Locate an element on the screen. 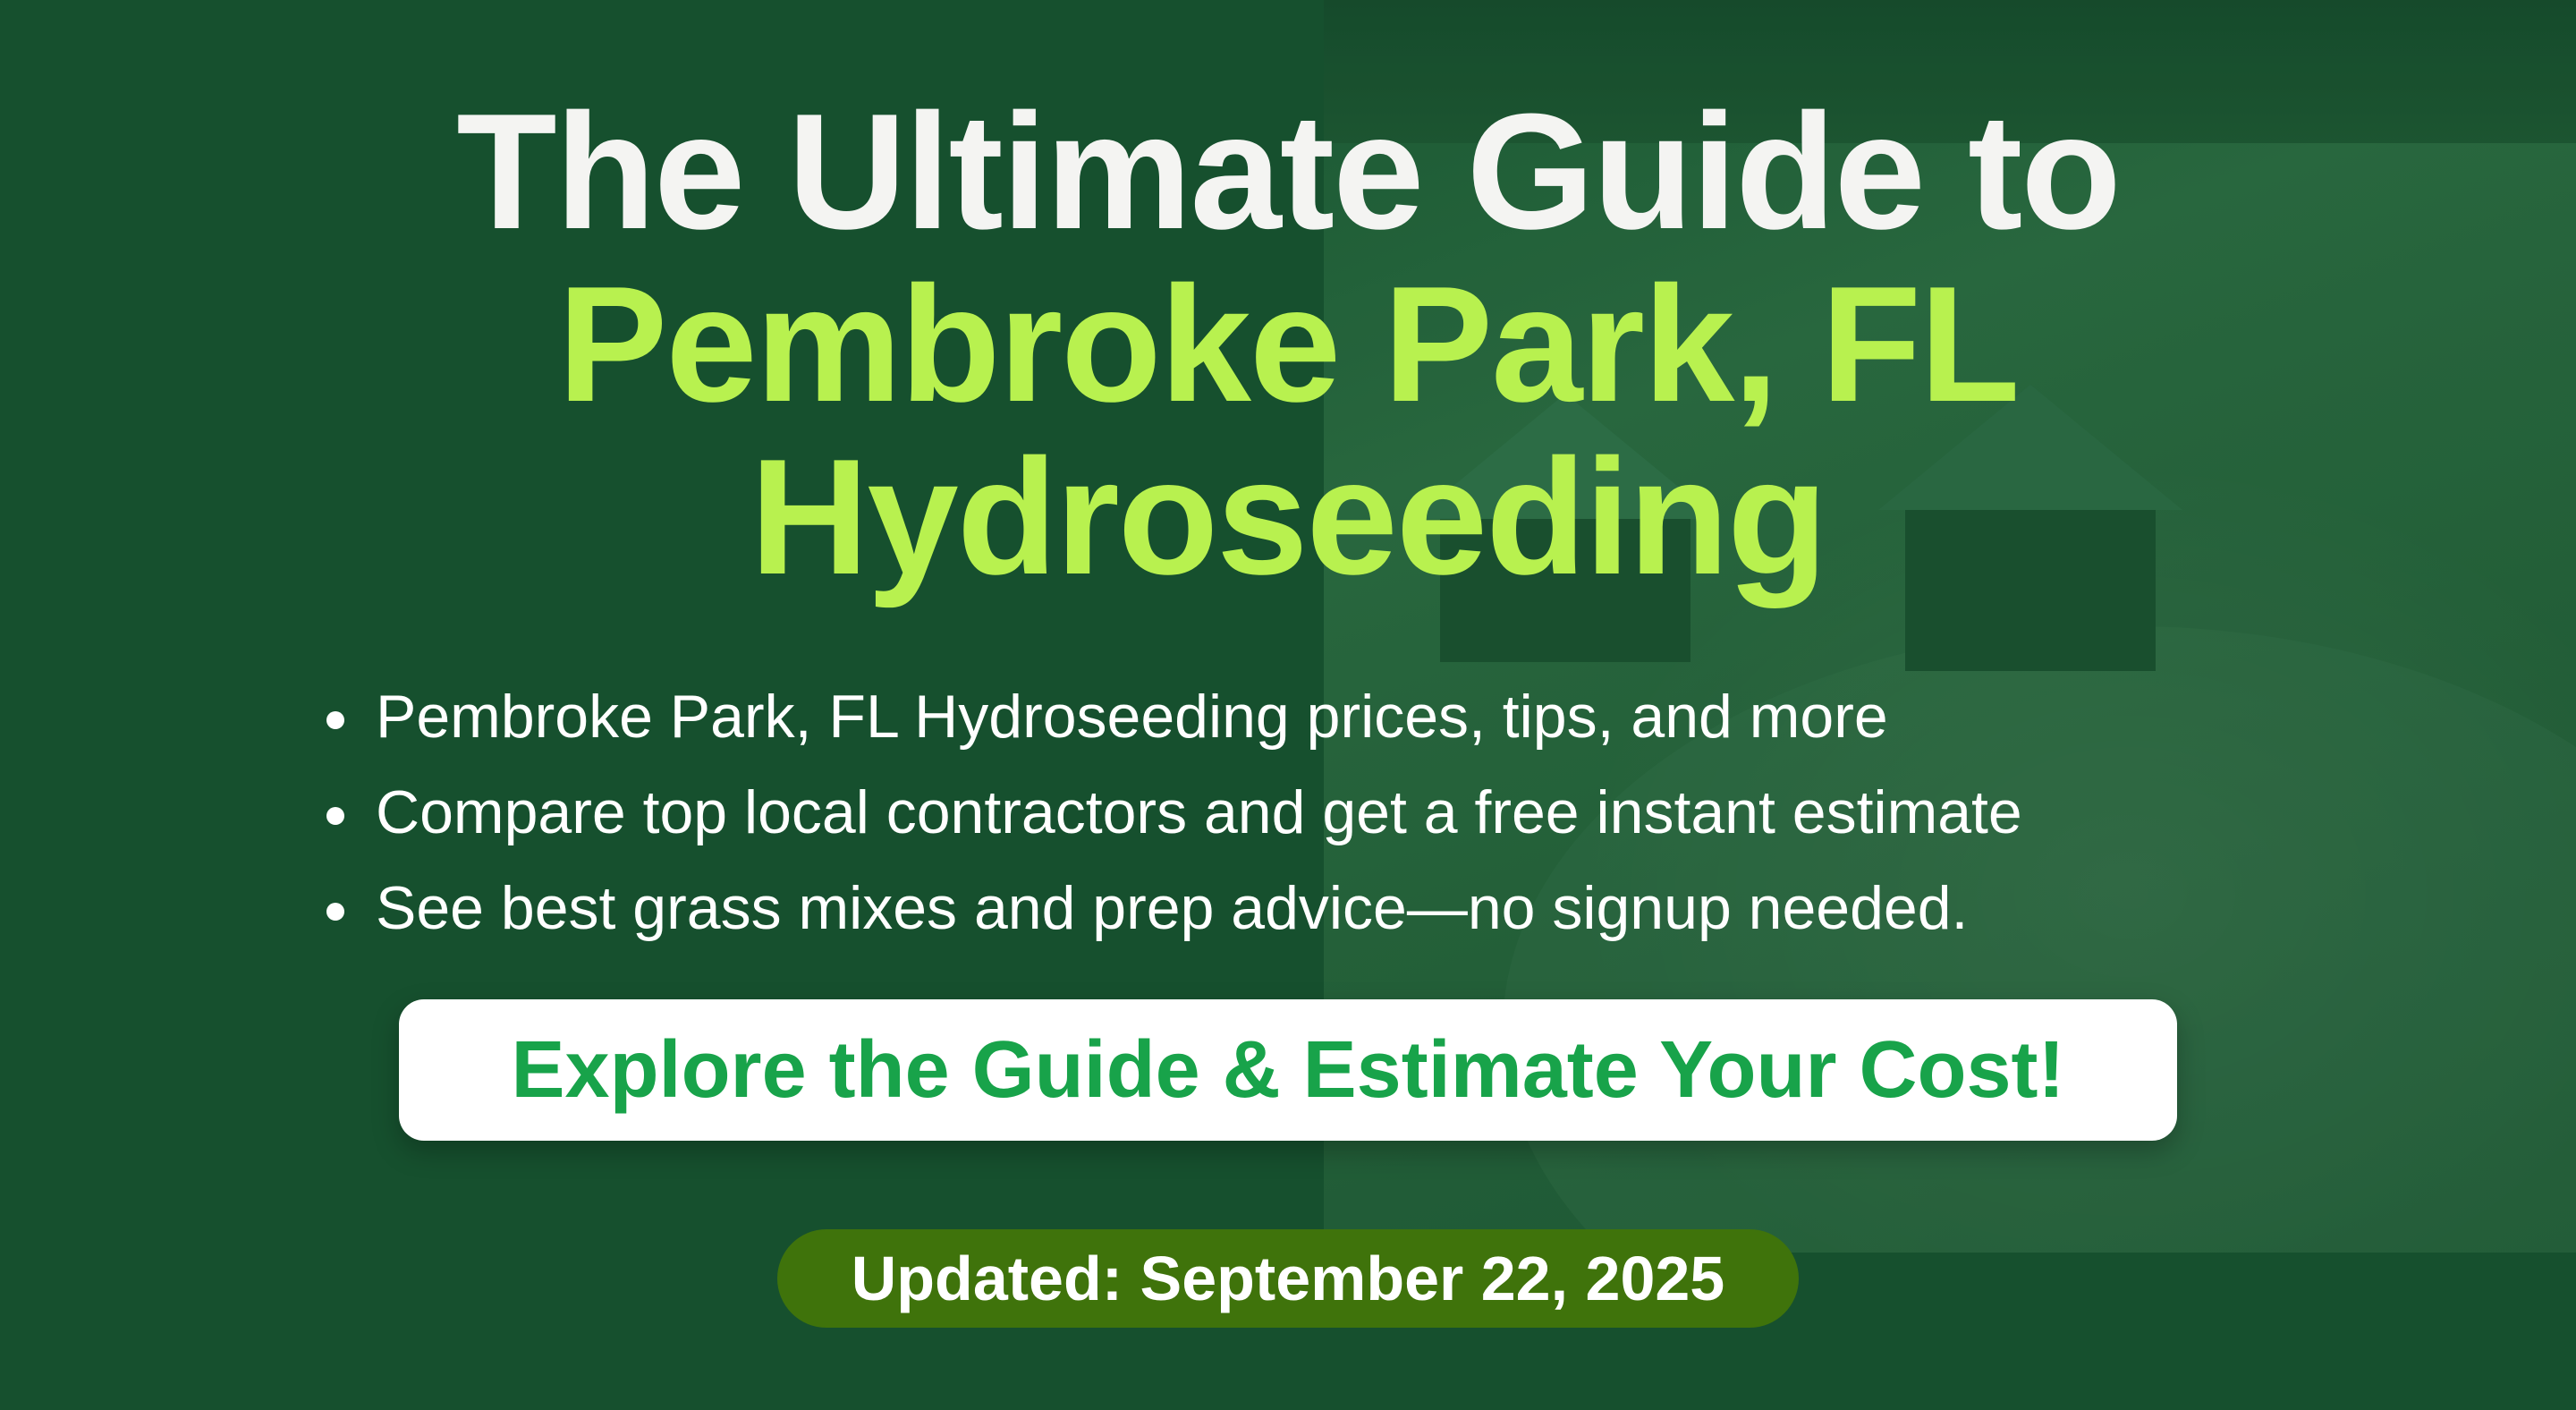 This screenshot has height=1410, width=2576. title-line-3: Hydroseeding is located at coordinates (1289, 516).